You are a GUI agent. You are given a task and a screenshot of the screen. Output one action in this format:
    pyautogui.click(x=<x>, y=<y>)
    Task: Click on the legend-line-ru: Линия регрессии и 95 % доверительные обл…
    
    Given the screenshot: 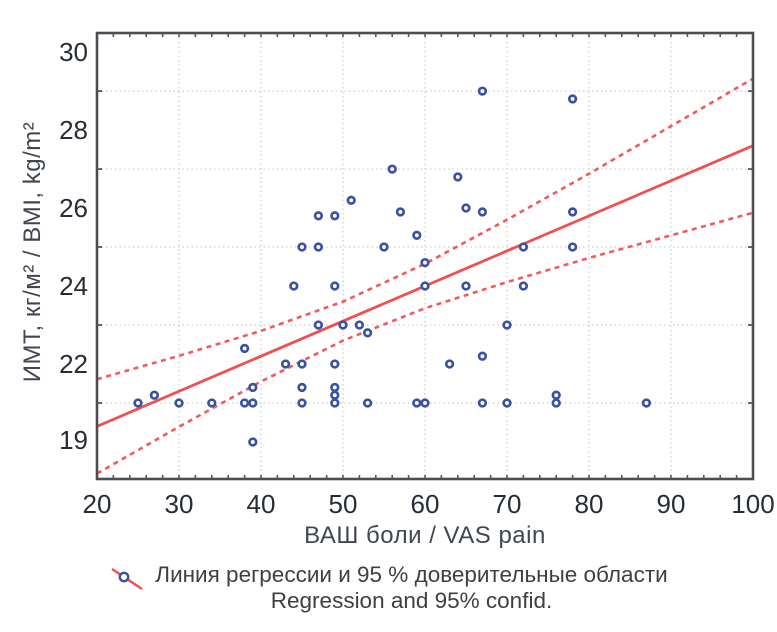 What is the action you would take?
    pyautogui.click(x=411, y=574)
    